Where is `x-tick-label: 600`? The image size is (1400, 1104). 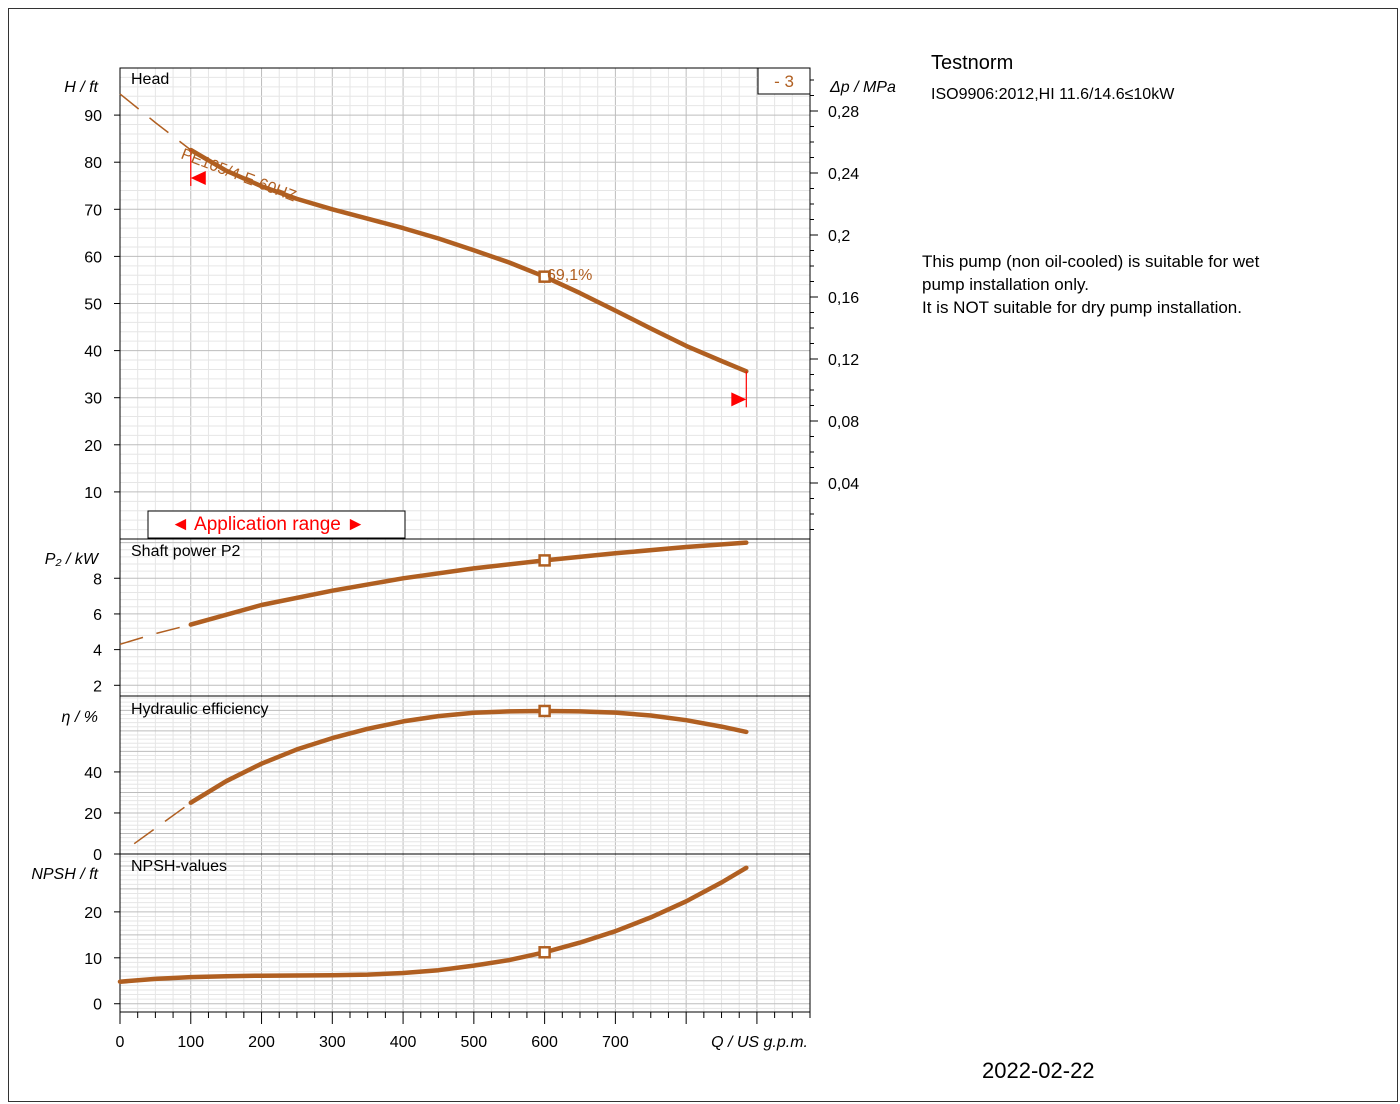 x-tick-label: 600 is located at coordinates (544, 1042).